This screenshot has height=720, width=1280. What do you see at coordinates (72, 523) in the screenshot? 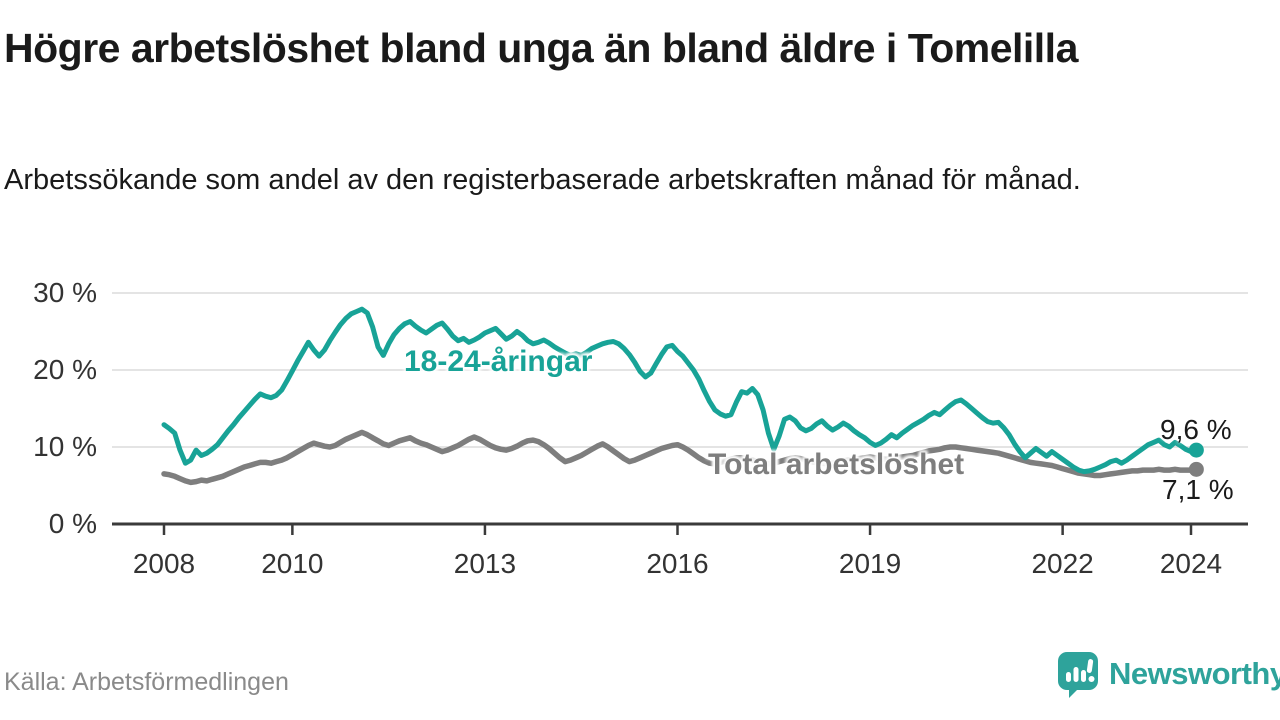
I see `y-tick-label: 0 %` at bounding box center [72, 523].